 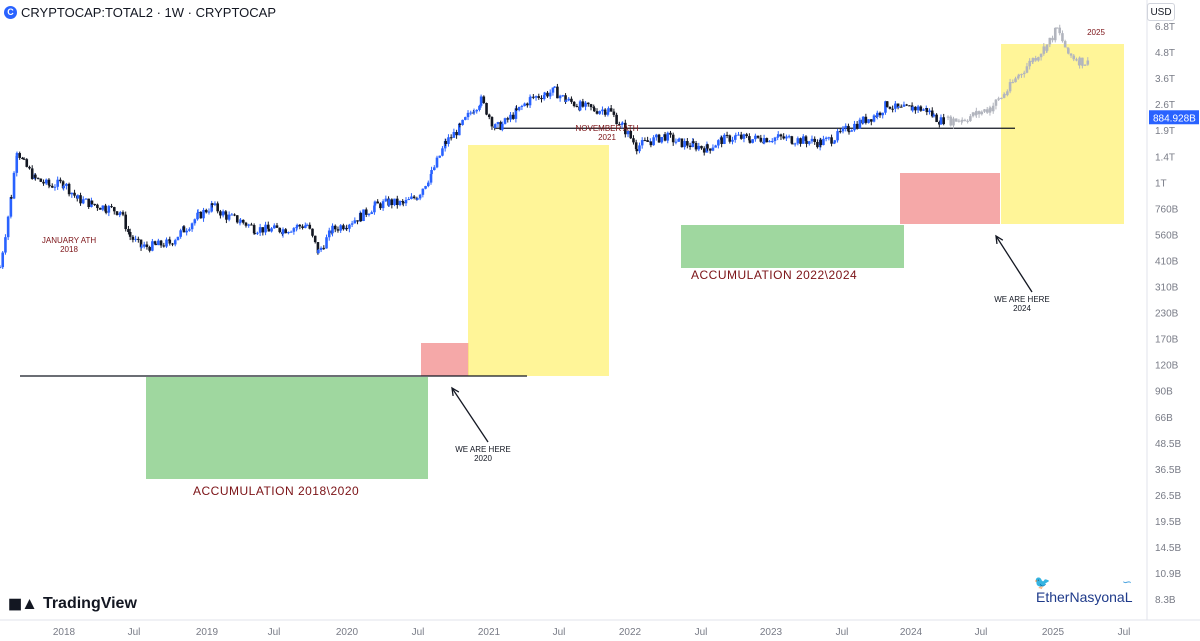 What do you see at coordinates (1167, 314) in the screenshot?
I see `y-tick-label: 230B` at bounding box center [1167, 314].